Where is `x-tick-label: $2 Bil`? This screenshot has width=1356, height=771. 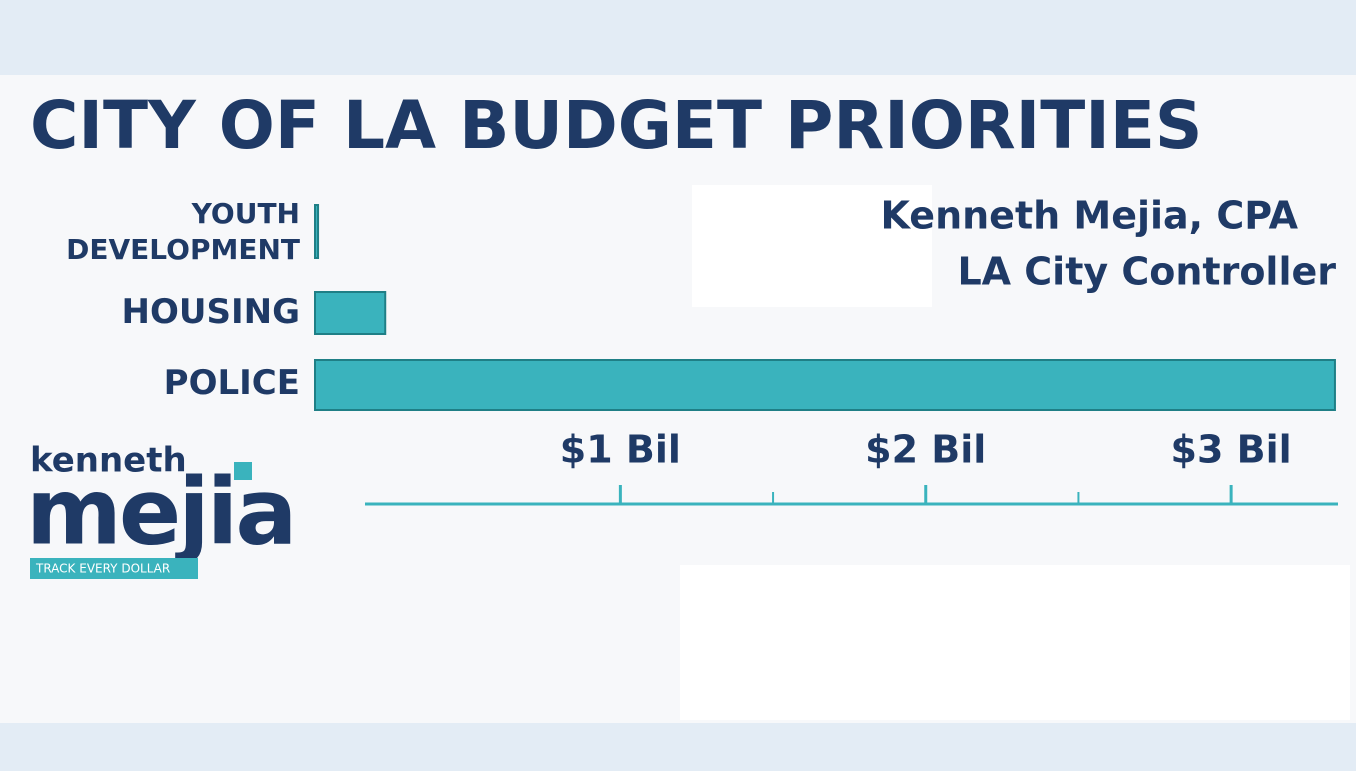
x-tick-label: $2 Bil is located at coordinates (925, 450).